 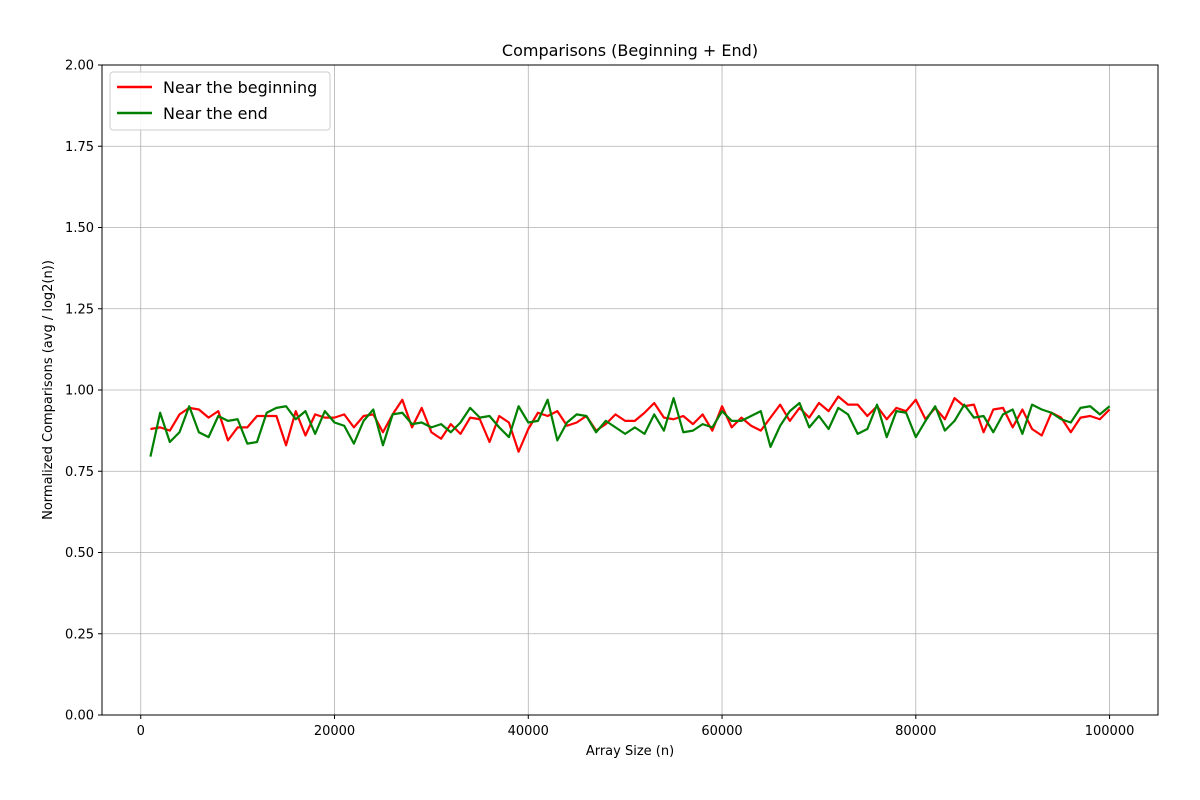 I want to click on legend-box, so click(x=220, y=101).